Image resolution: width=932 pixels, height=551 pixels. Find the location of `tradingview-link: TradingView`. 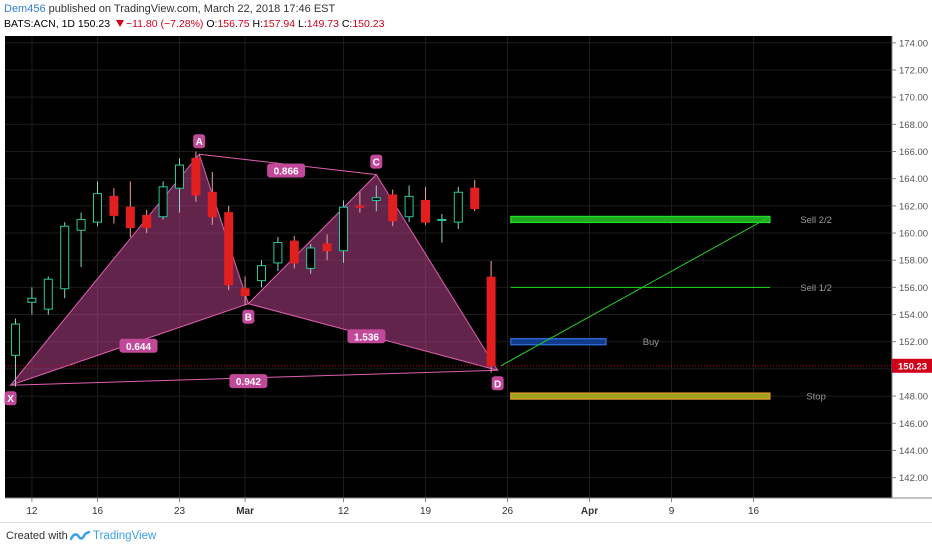

tradingview-link: TradingView is located at coordinates (125, 536).